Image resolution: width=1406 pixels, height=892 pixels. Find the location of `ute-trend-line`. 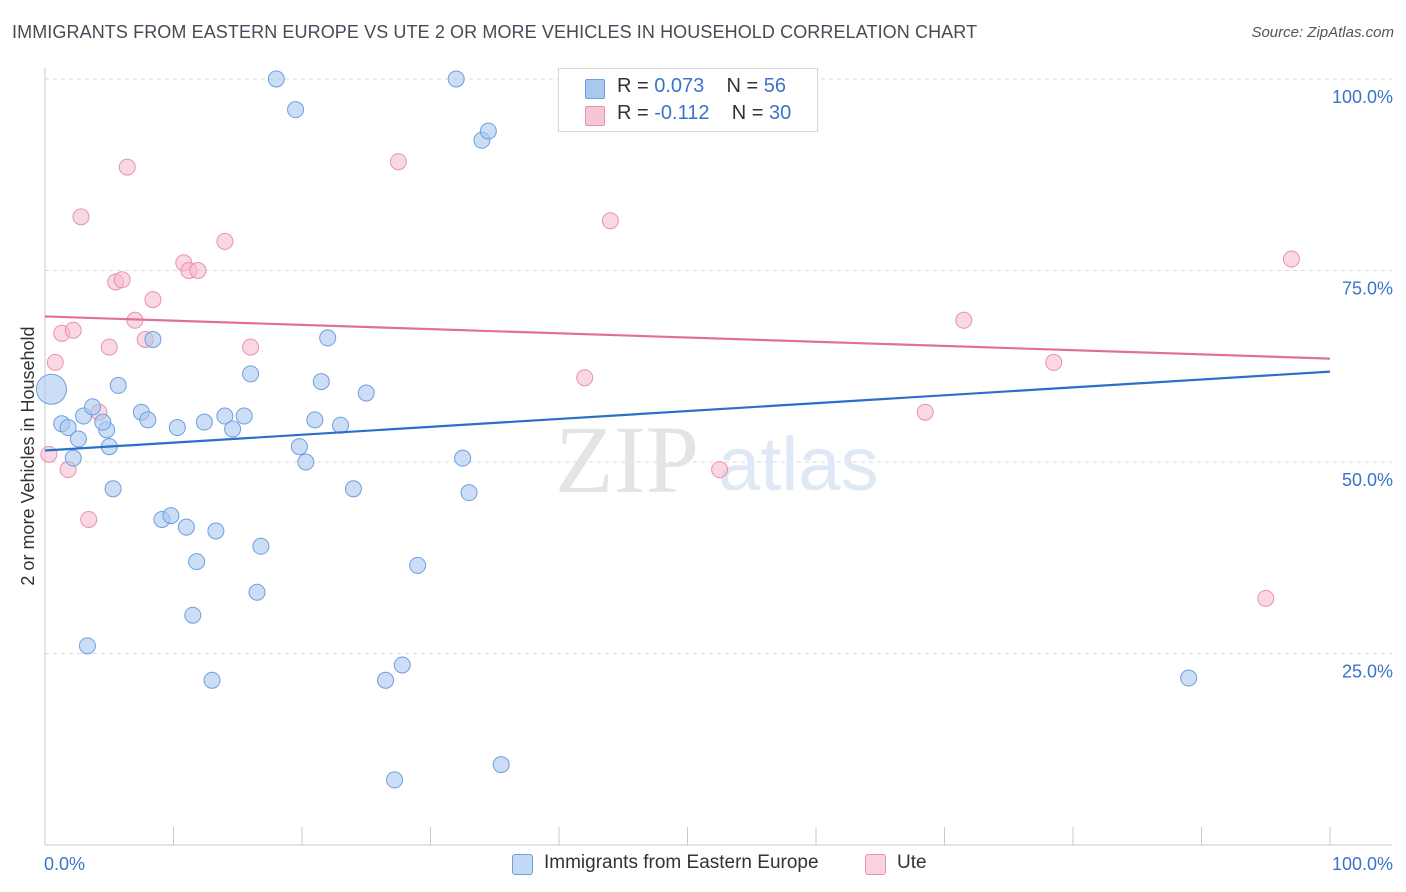

ute-trend-line is located at coordinates (687, 337).